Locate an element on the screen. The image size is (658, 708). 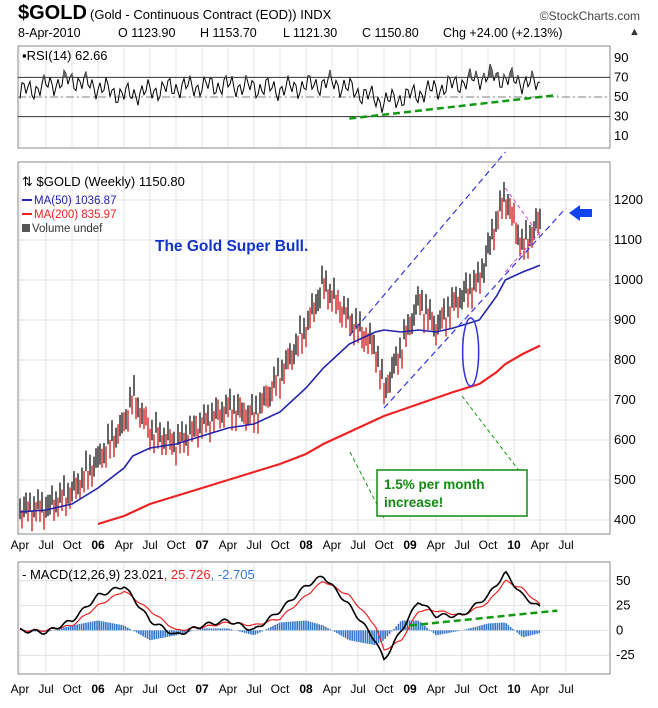
legend-volume: Volume undef is located at coordinates (67, 229).